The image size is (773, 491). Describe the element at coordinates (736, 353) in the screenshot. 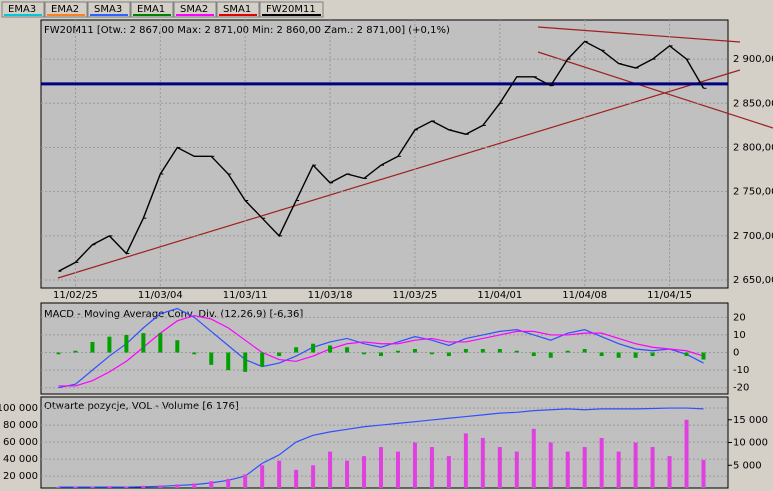

I see `y-tick-label: 0` at that location.